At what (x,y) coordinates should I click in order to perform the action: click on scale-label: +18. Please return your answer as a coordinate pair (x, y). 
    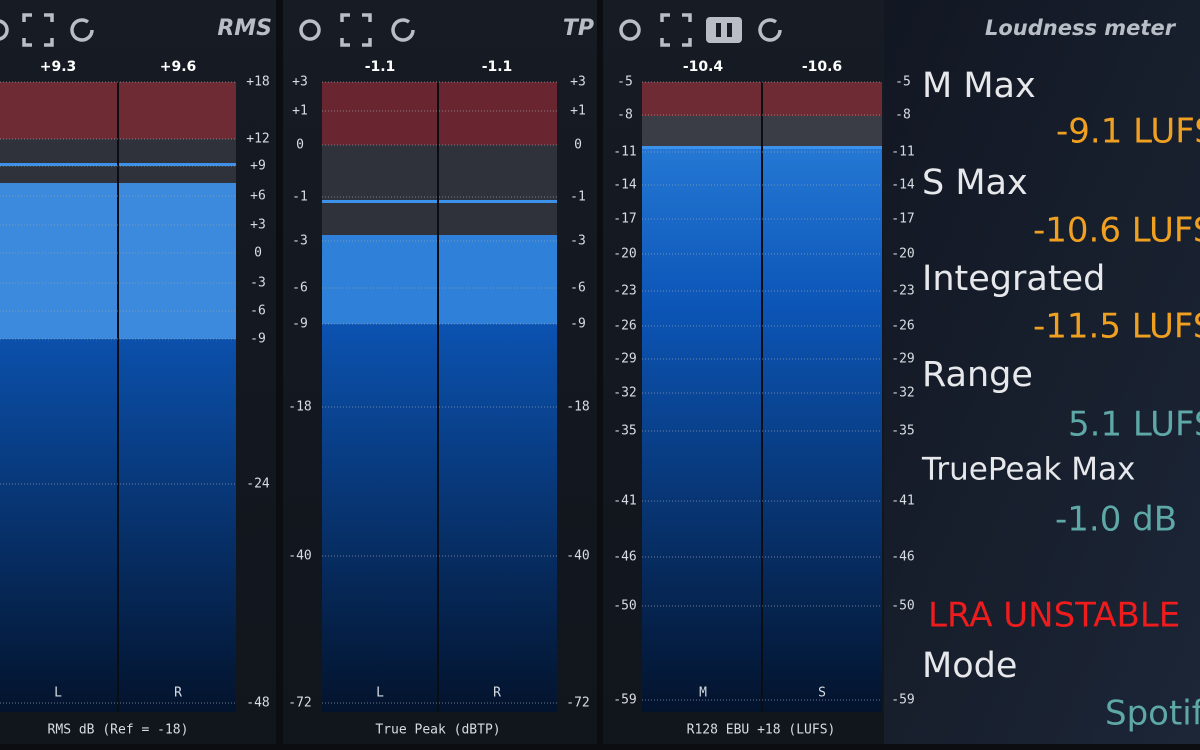
    Looking at the image, I should click on (257, 82).